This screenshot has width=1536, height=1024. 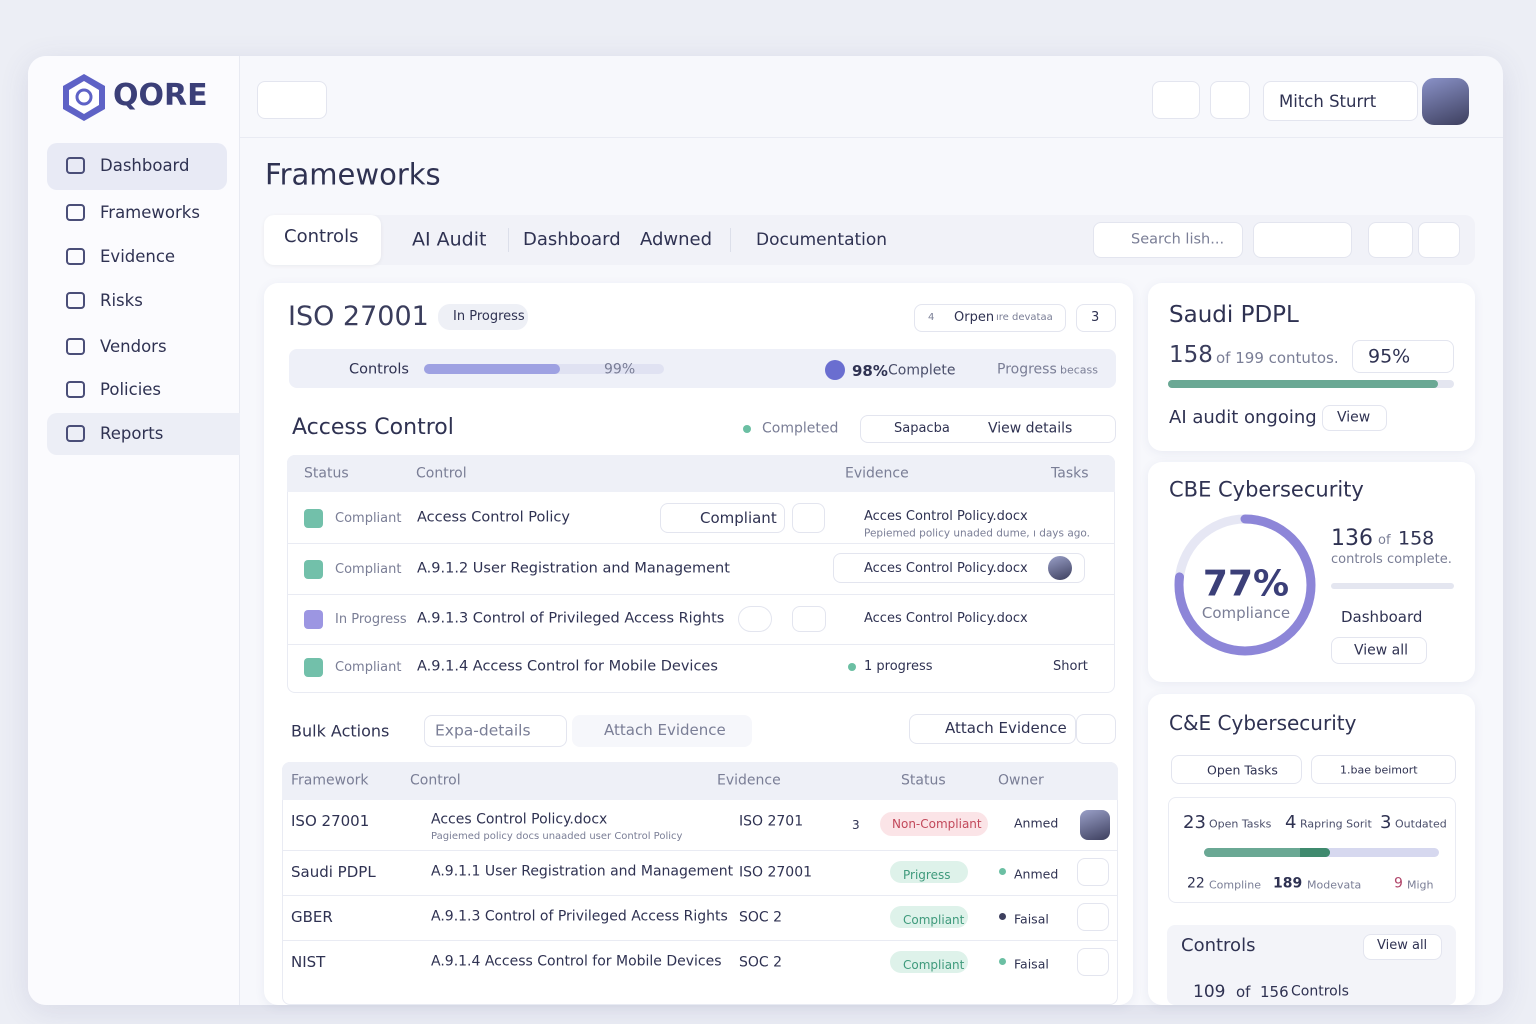 What do you see at coordinates (620, 369) in the screenshot?
I see `progress-pct: 99%` at bounding box center [620, 369].